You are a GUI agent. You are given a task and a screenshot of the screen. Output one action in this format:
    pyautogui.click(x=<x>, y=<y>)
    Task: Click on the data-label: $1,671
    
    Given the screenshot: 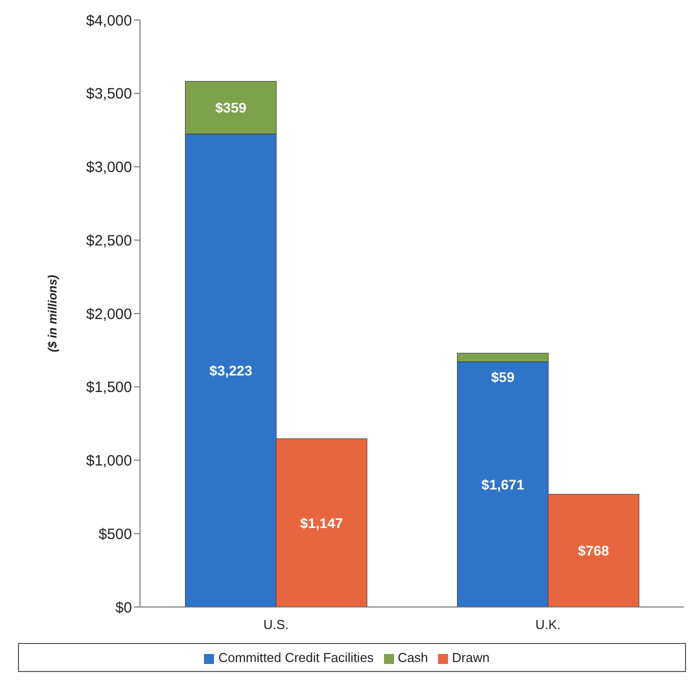 What is the action you would take?
    pyautogui.click(x=502, y=484)
    